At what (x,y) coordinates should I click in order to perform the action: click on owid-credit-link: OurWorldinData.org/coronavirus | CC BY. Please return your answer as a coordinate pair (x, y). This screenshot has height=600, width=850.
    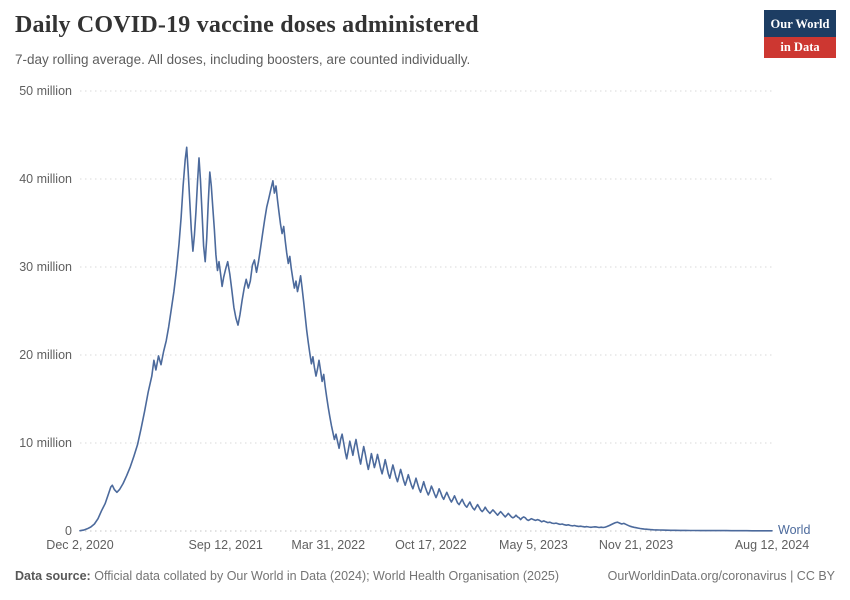
    Looking at the image, I should click on (721, 576).